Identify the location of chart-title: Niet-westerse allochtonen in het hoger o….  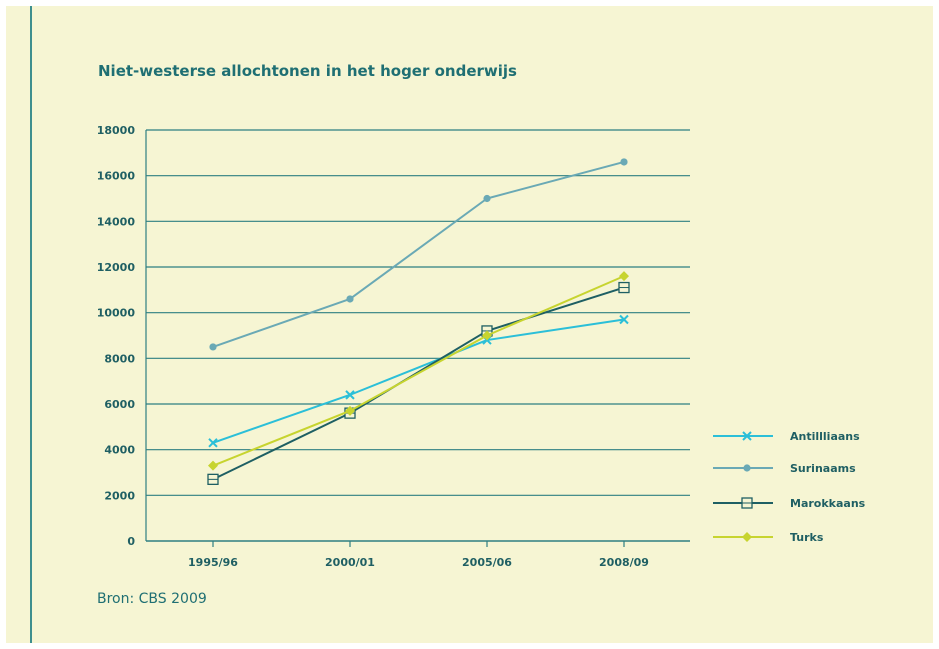
(307, 71).